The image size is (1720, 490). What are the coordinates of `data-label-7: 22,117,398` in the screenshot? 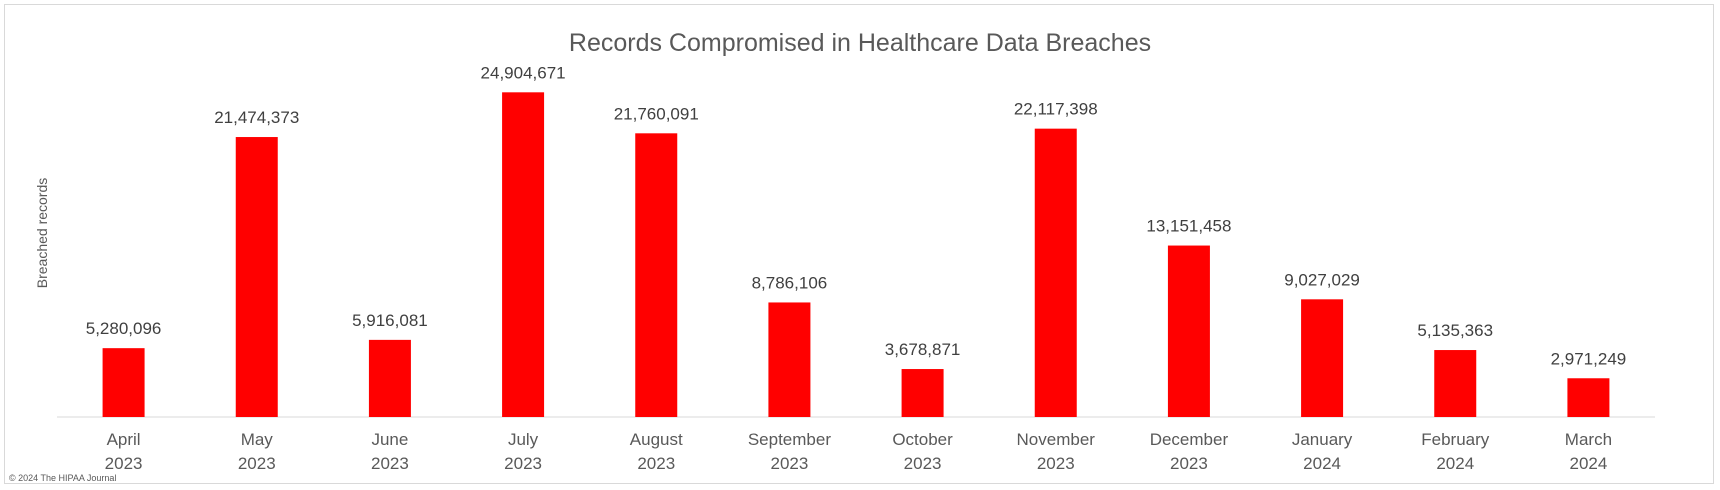 It's located at (1056, 109).